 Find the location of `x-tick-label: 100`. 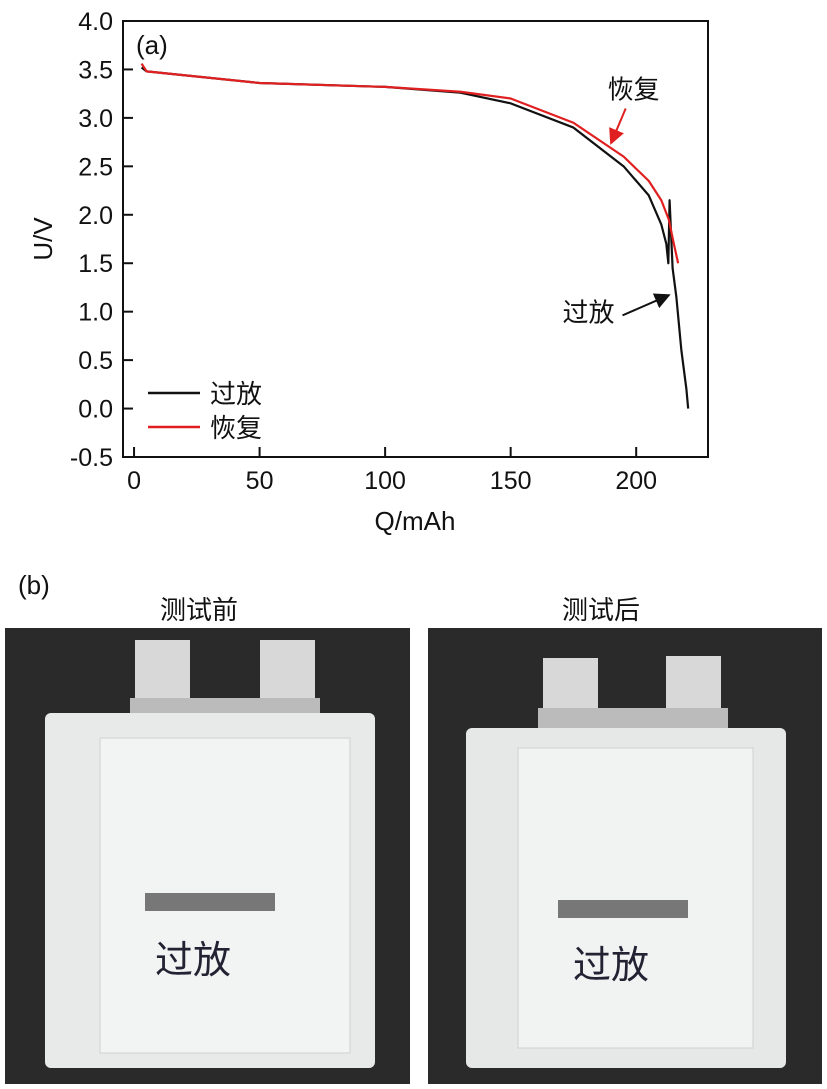

x-tick-label: 100 is located at coordinates (385, 481).